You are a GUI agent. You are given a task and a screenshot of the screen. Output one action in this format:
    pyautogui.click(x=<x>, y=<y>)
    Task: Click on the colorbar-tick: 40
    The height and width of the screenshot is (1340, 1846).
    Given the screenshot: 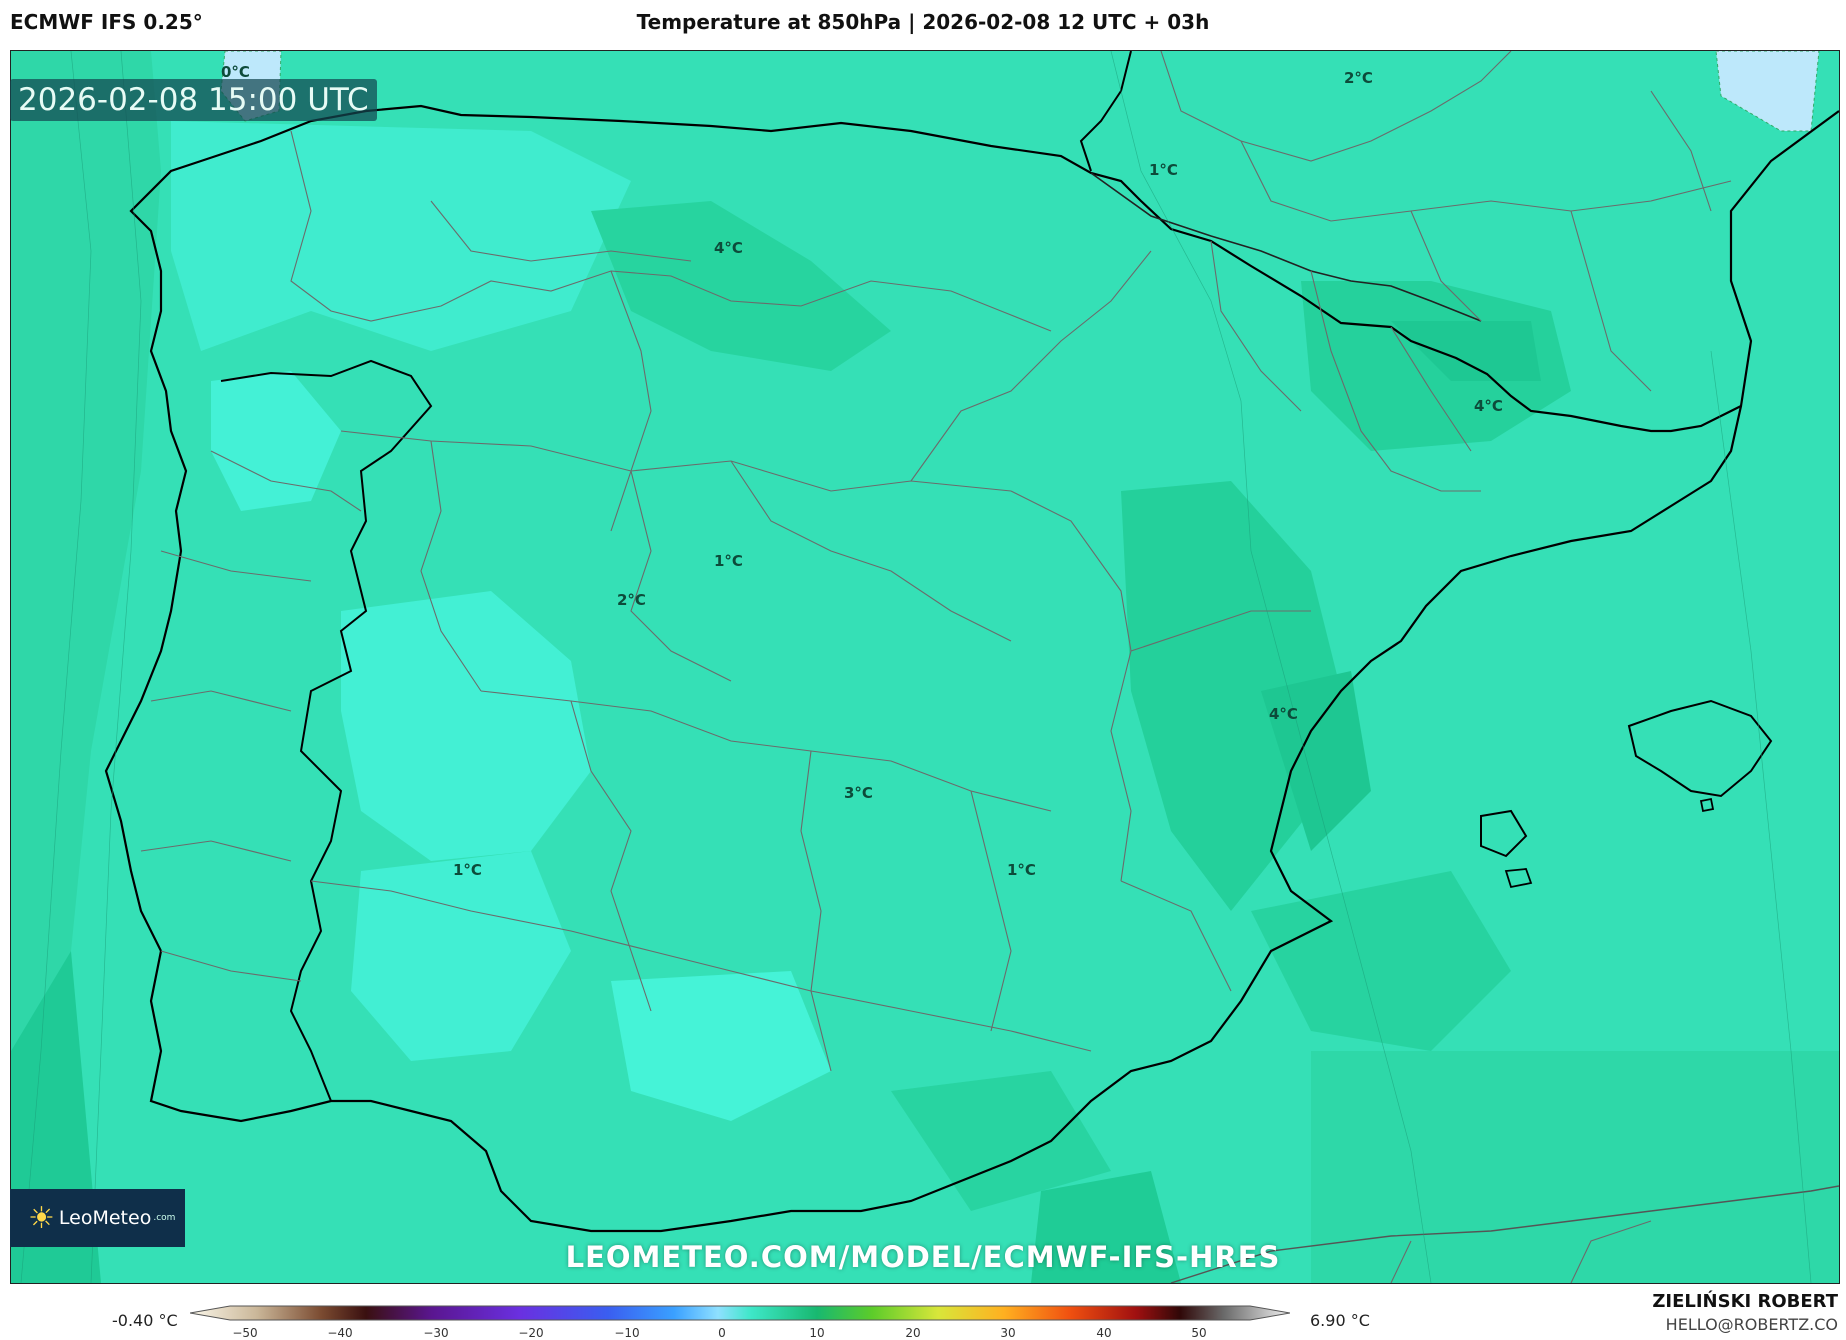 What is the action you would take?
    pyautogui.click(x=1104, y=1333)
    